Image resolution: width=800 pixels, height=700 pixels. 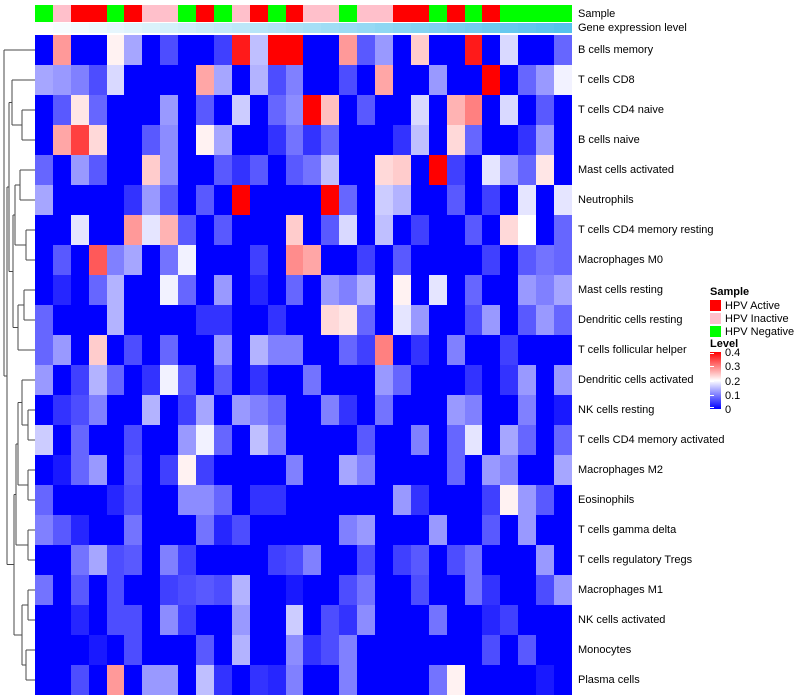 I want to click on row-label: Macrophages M1, so click(x=620, y=590).